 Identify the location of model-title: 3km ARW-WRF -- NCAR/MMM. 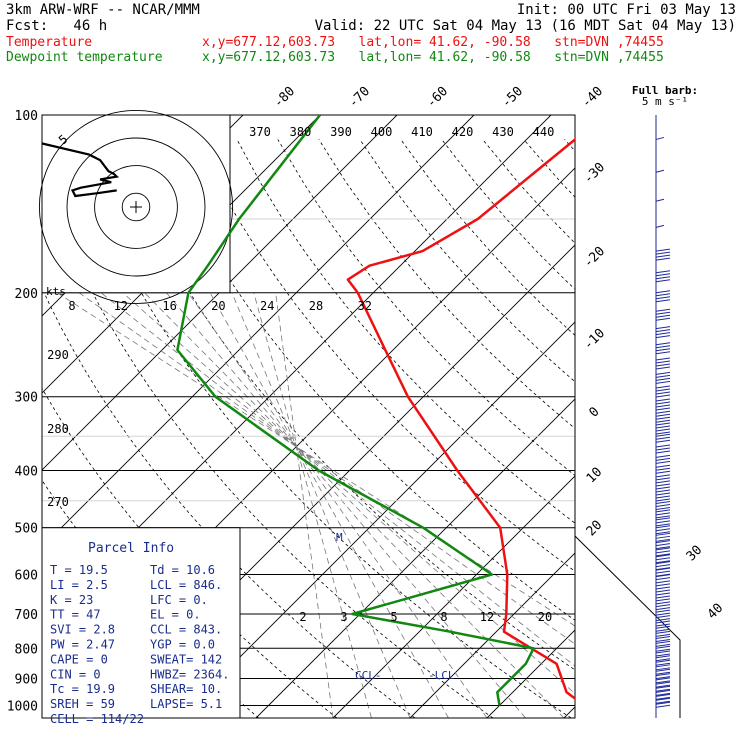
(103, 10).